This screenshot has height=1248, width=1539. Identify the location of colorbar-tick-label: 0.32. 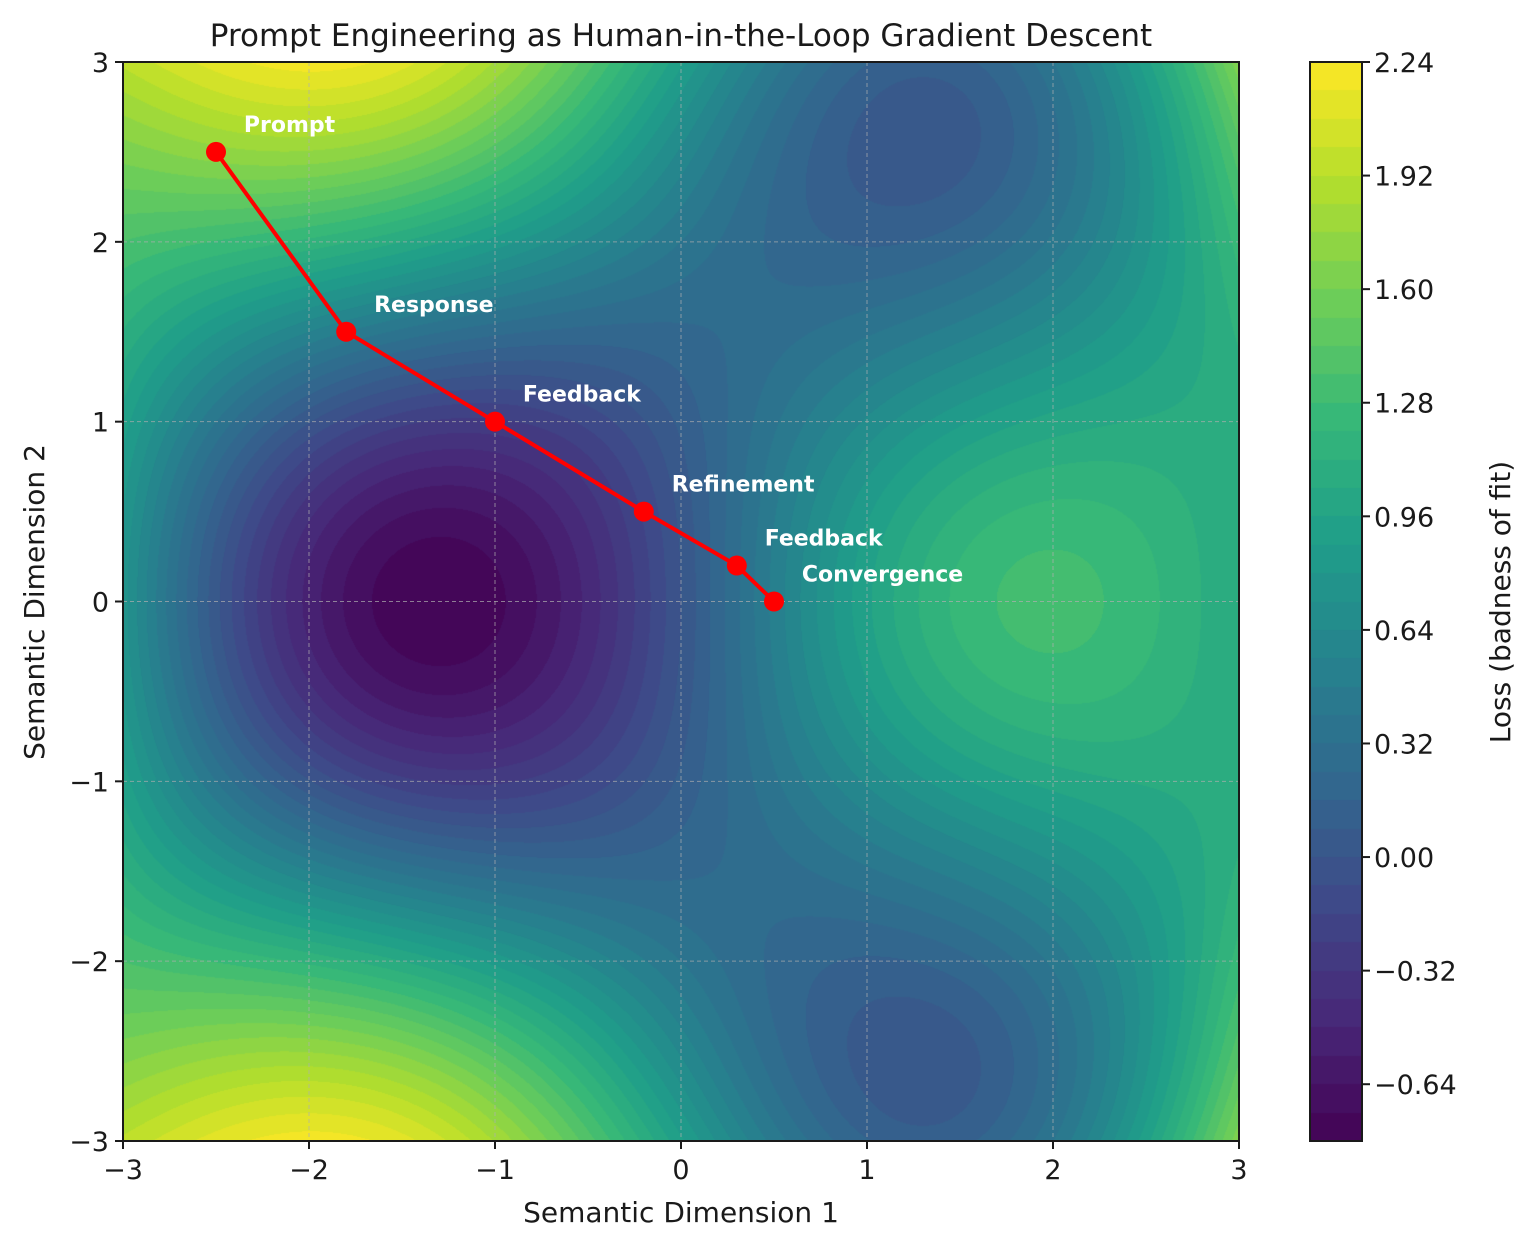
(1404, 744).